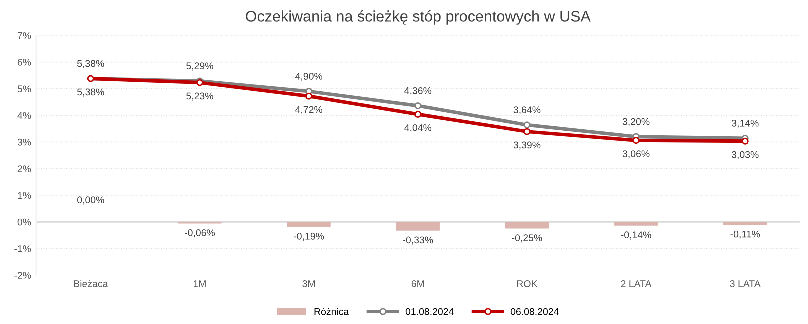 The height and width of the screenshot is (324, 808). What do you see at coordinates (200, 66) in the screenshot?
I see `data-label: 5,29%` at bounding box center [200, 66].